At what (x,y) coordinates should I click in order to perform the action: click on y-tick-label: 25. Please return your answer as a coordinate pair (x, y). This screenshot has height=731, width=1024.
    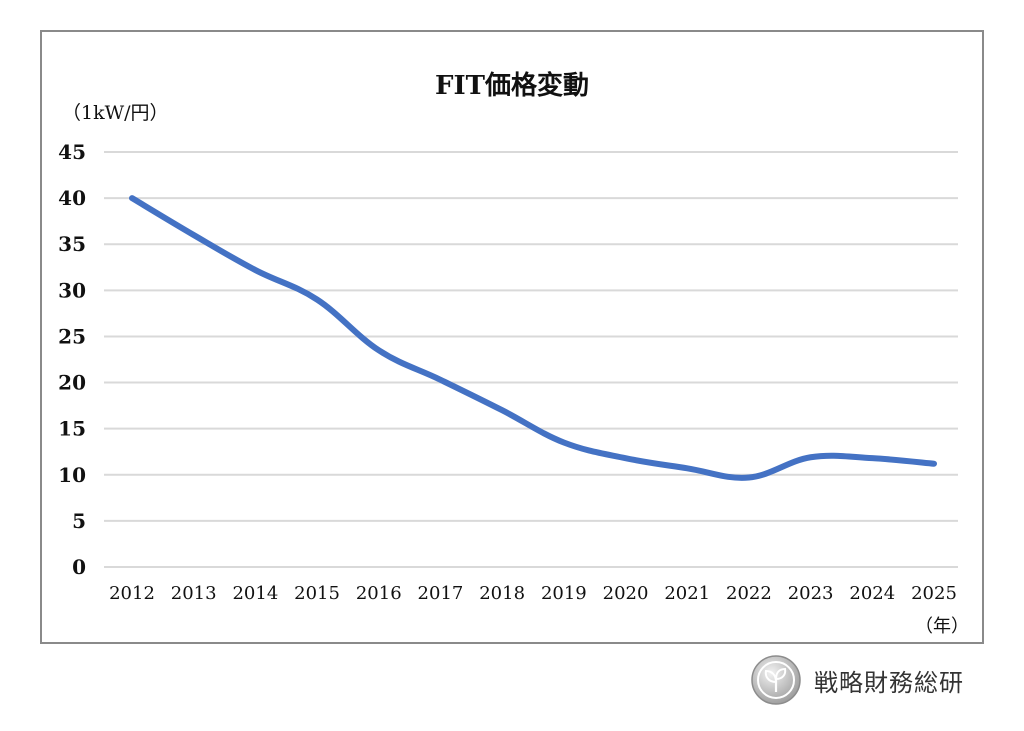
    Looking at the image, I should click on (72, 336).